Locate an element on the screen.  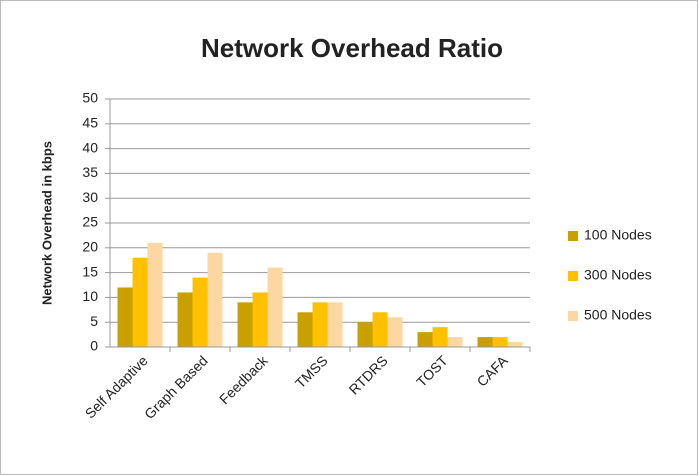
legend-label: 500 Nodes is located at coordinates (618, 315).